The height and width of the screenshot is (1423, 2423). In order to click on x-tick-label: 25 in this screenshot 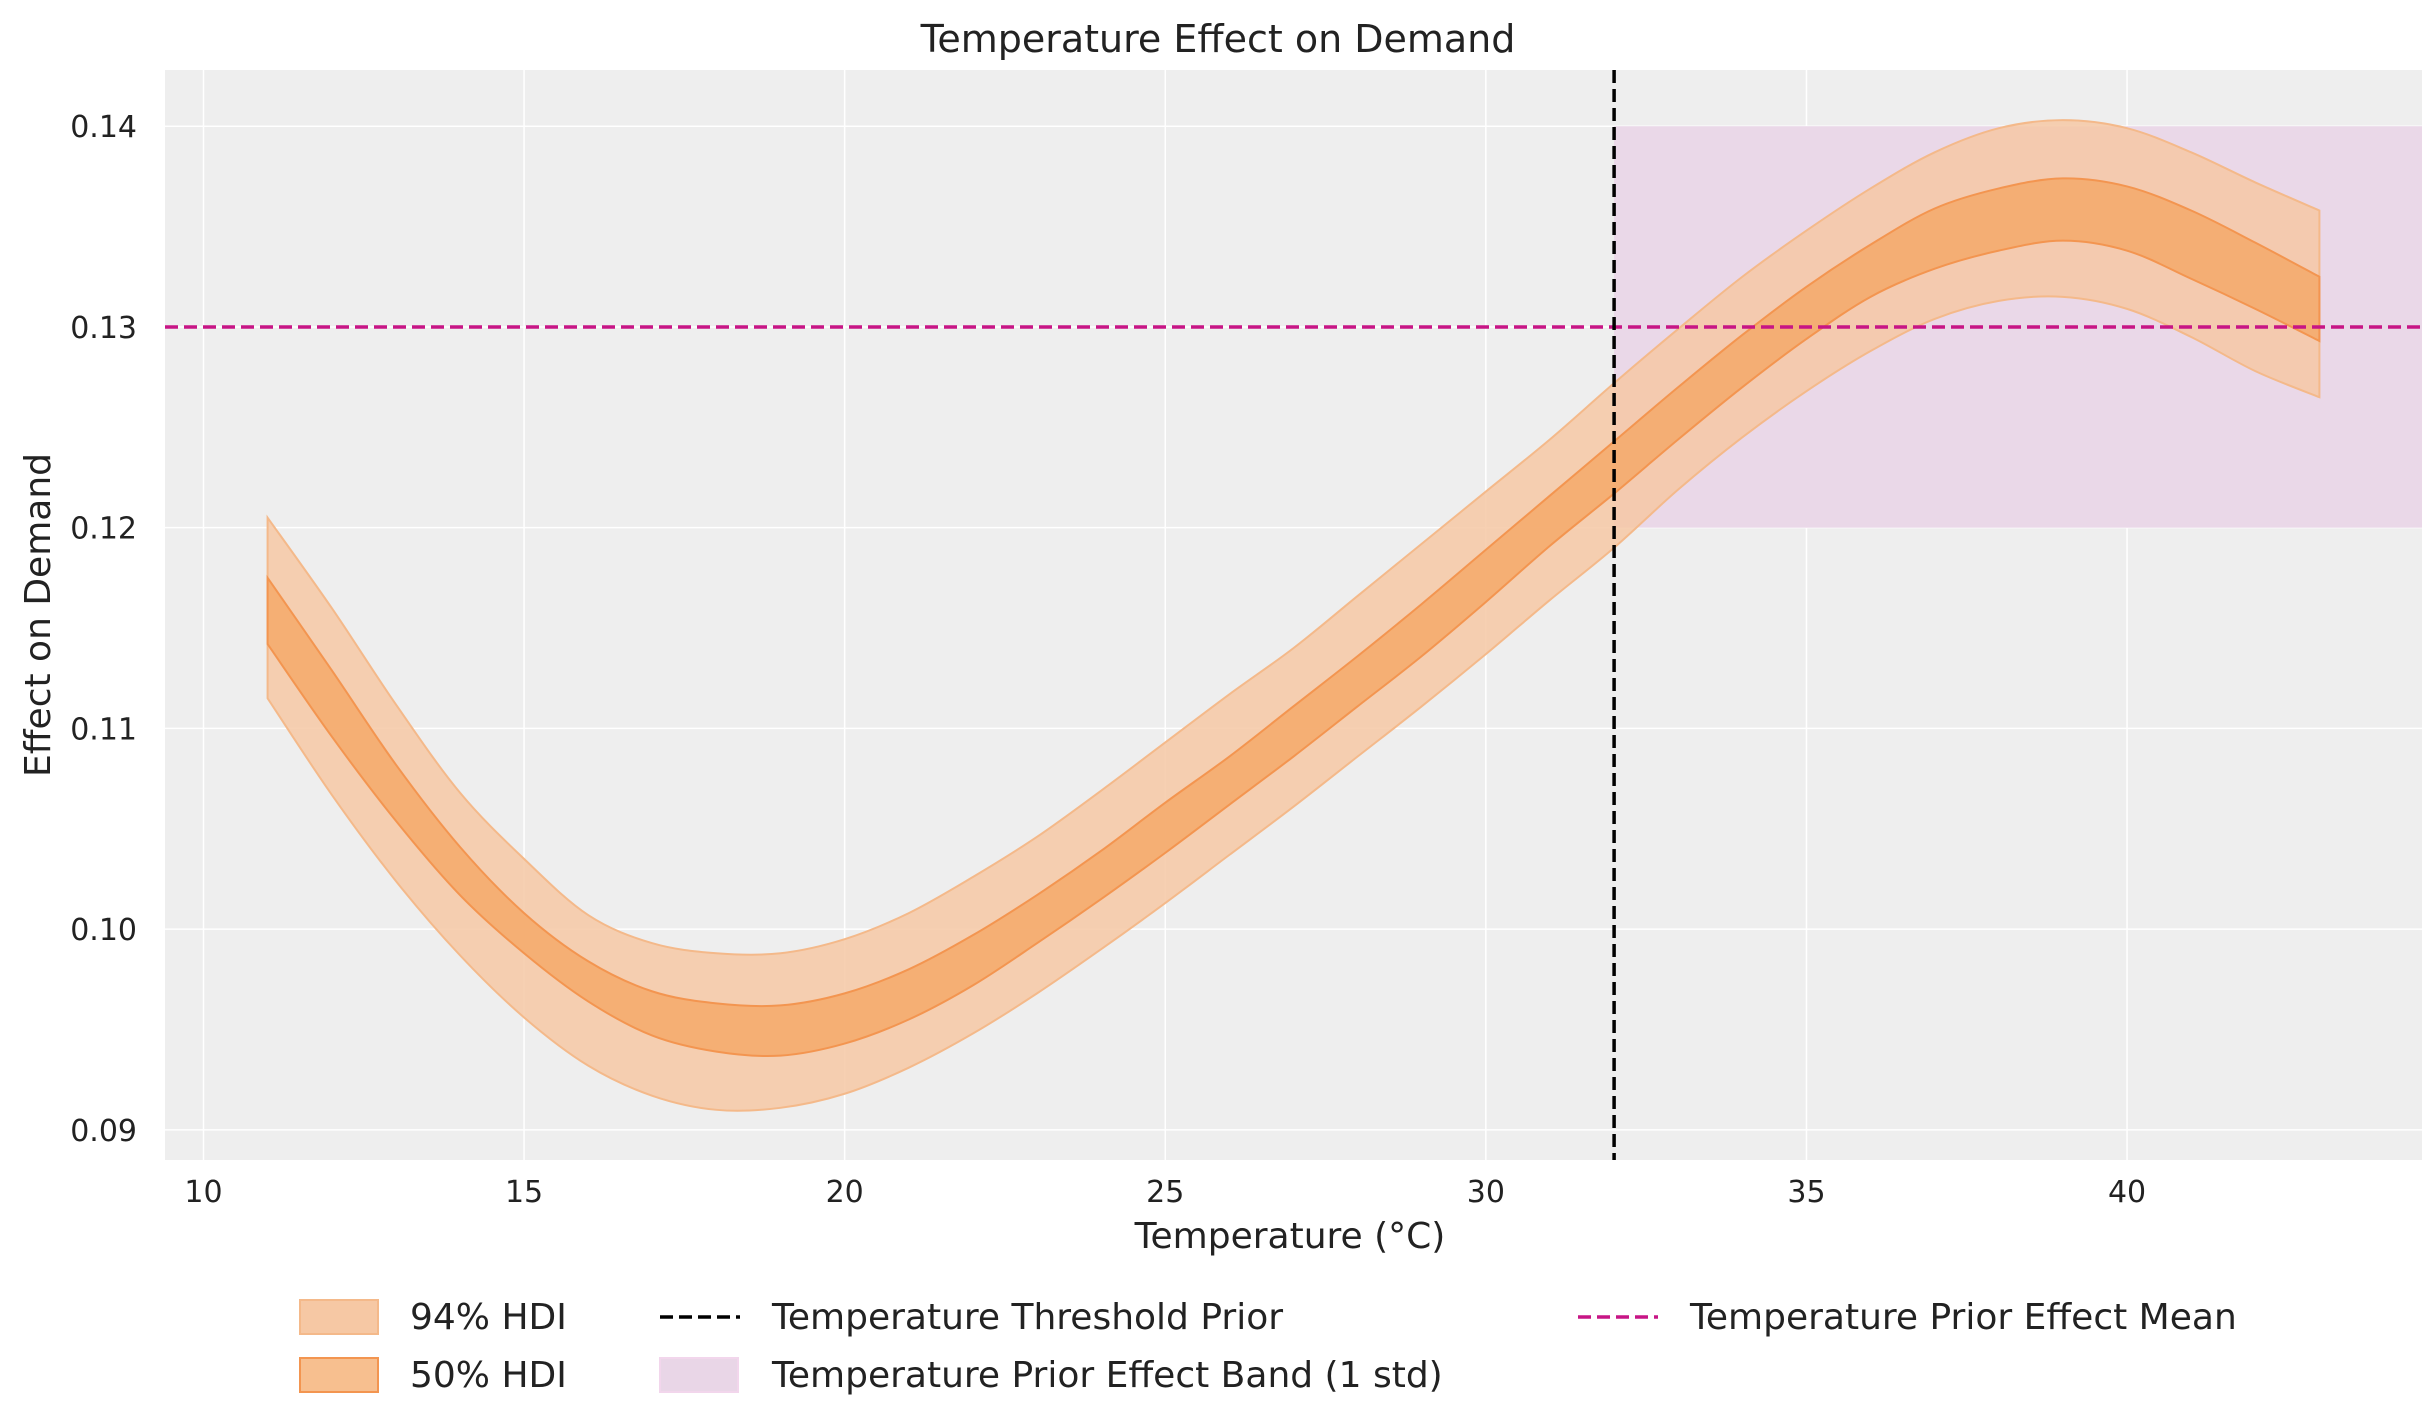, I will do `click(1165, 1192)`.